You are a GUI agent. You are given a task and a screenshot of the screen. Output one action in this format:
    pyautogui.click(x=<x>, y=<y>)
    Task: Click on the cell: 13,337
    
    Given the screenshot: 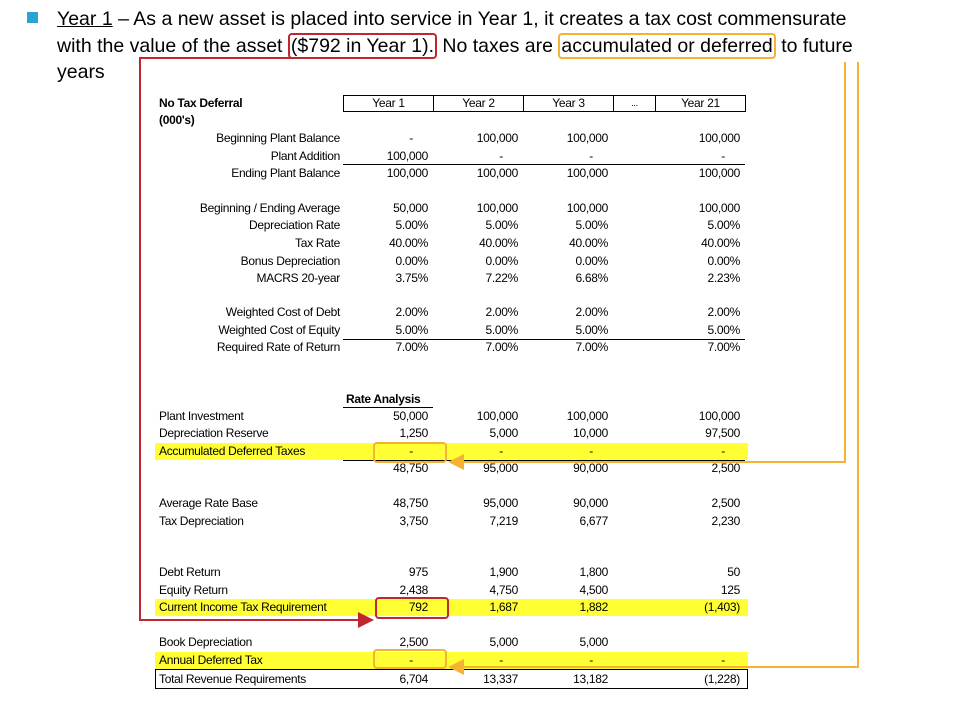 What is the action you would take?
    pyautogui.click(x=500, y=679)
    